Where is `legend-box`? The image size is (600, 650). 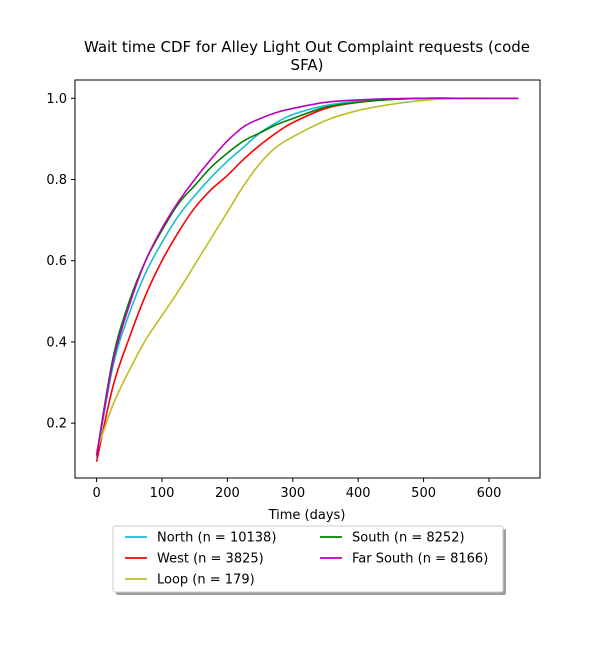 legend-box is located at coordinates (308, 559).